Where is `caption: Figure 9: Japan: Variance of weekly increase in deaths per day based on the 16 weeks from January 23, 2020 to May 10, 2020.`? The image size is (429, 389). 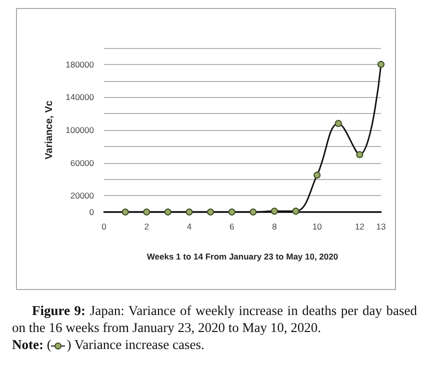
caption: Figure 9: Japan: Variance of weekly increase in deaths per day based on the 16 weeks from January 23, 2020 to May 10, 2020. is located at coordinates (214, 319).